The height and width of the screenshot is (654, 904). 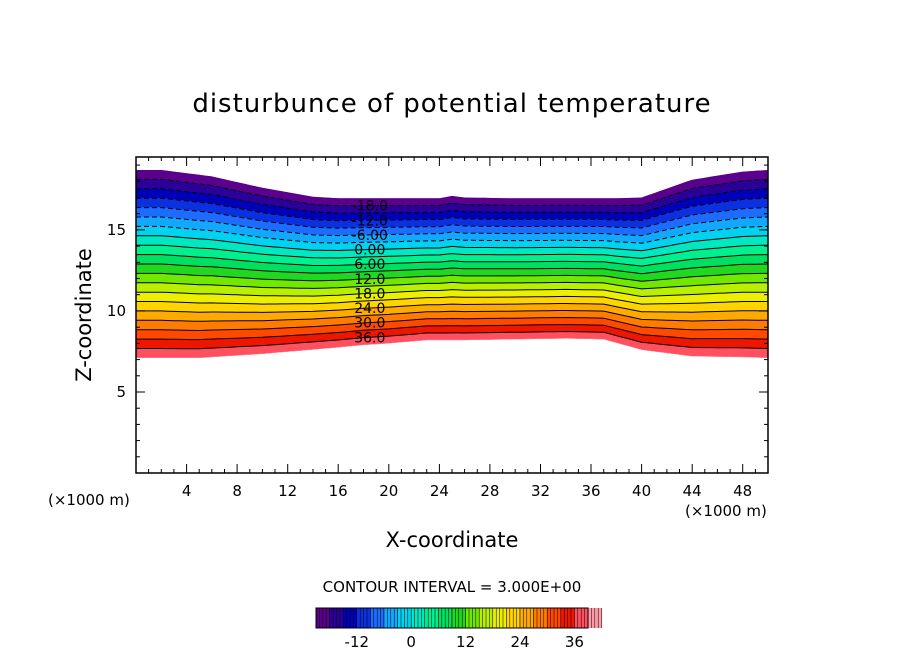 I want to click on contour-label: 12.0, so click(x=369, y=280).